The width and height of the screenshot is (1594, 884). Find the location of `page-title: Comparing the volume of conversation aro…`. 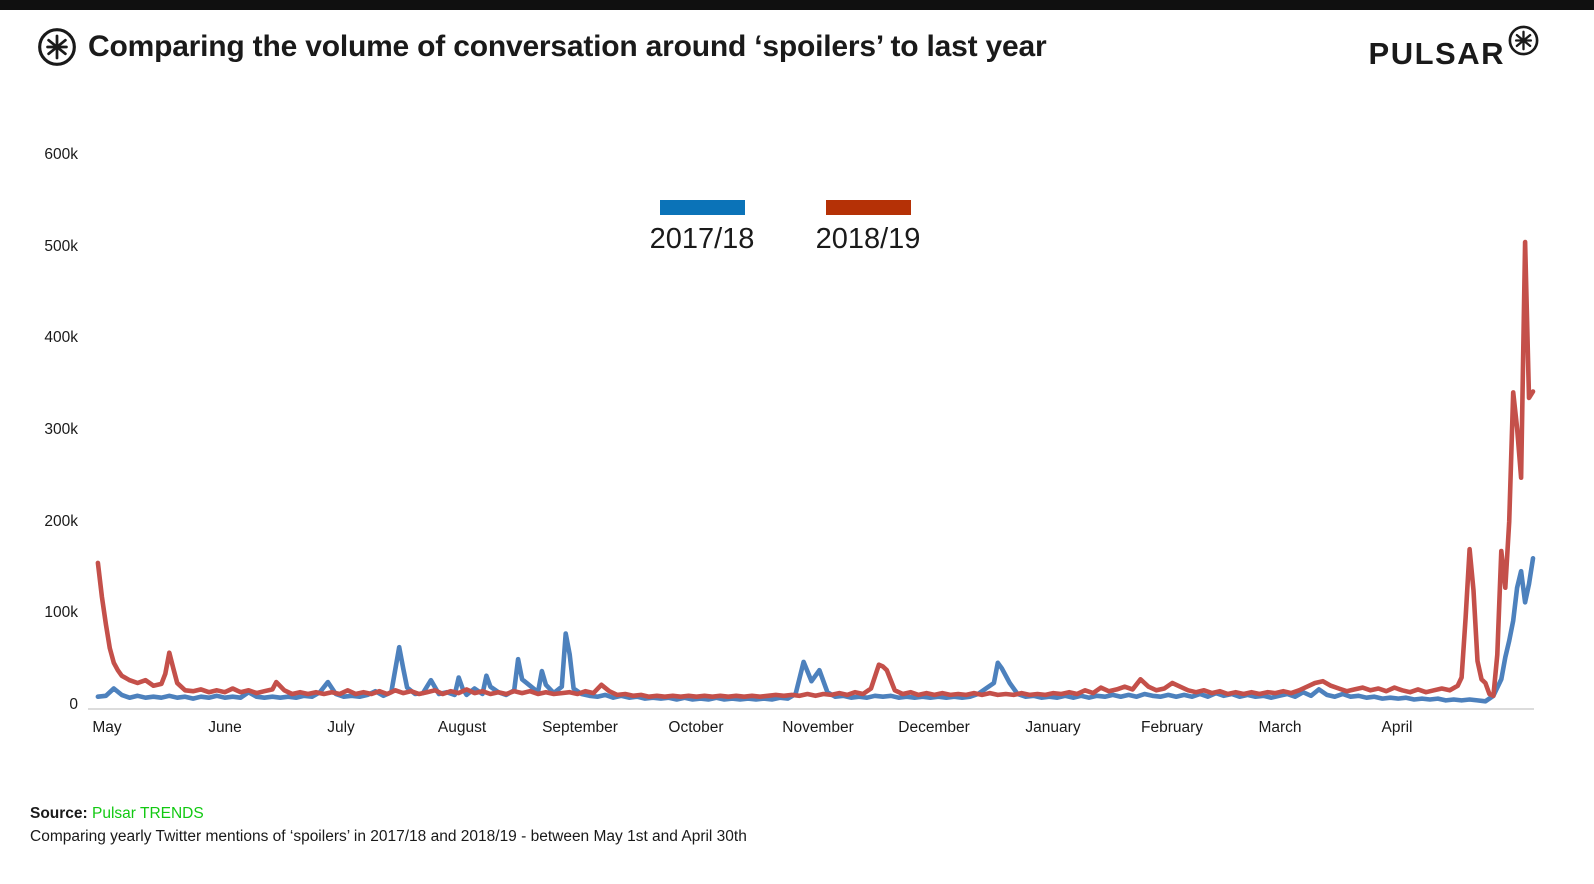

page-title: Comparing the volume of conversation aro… is located at coordinates (567, 46).